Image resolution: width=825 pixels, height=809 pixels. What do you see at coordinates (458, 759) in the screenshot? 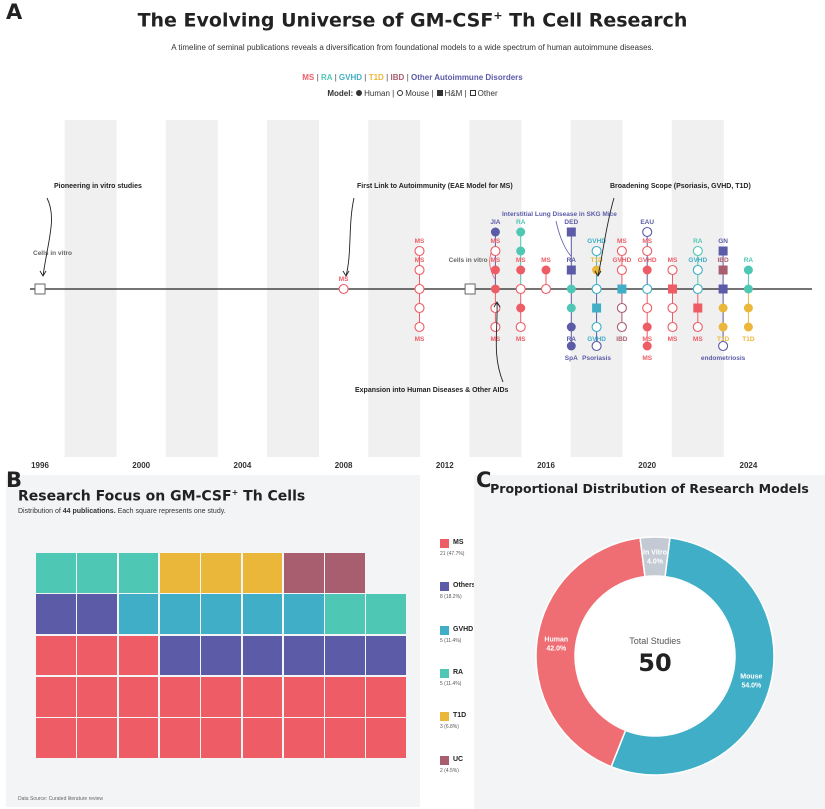
I see `legend-category-name: UC` at bounding box center [458, 759].